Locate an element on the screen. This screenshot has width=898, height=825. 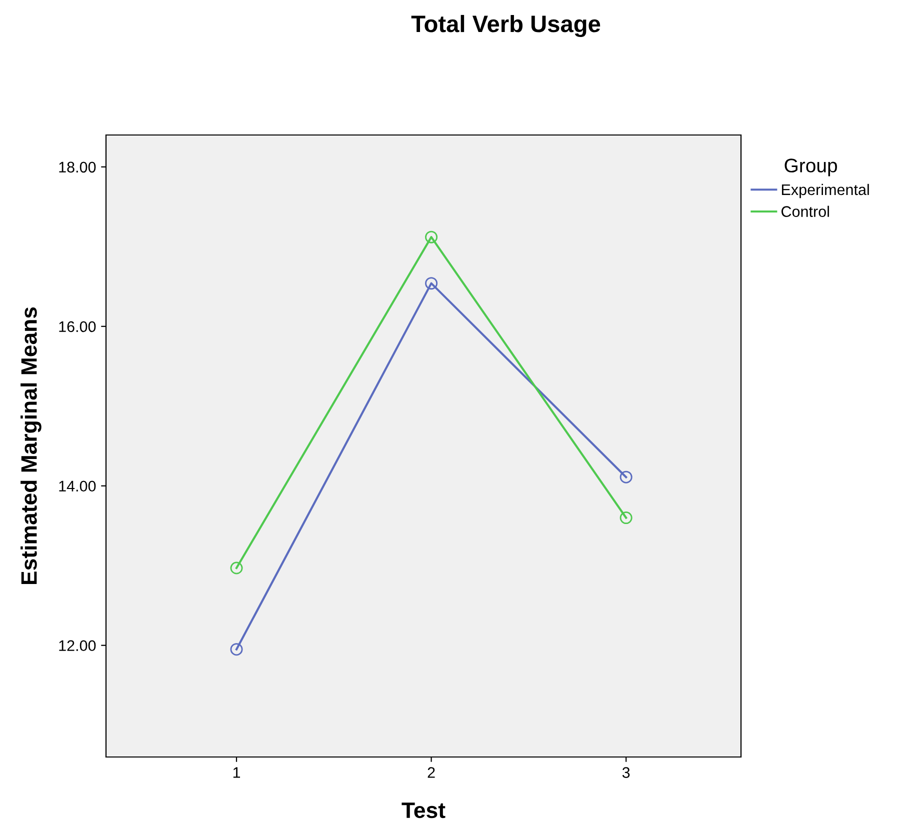
y-axis-title: Estimated Marginal Means is located at coordinates (31, 445).